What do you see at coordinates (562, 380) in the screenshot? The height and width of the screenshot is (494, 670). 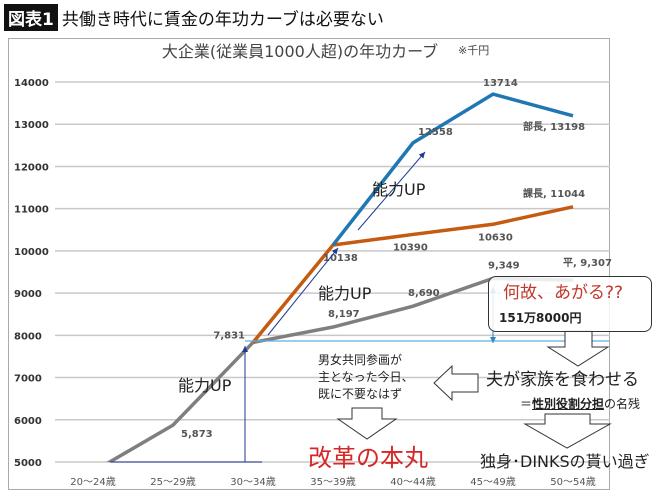 I see `husband-feeds-family-text: 夫が家族を食わせる` at bounding box center [562, 380].